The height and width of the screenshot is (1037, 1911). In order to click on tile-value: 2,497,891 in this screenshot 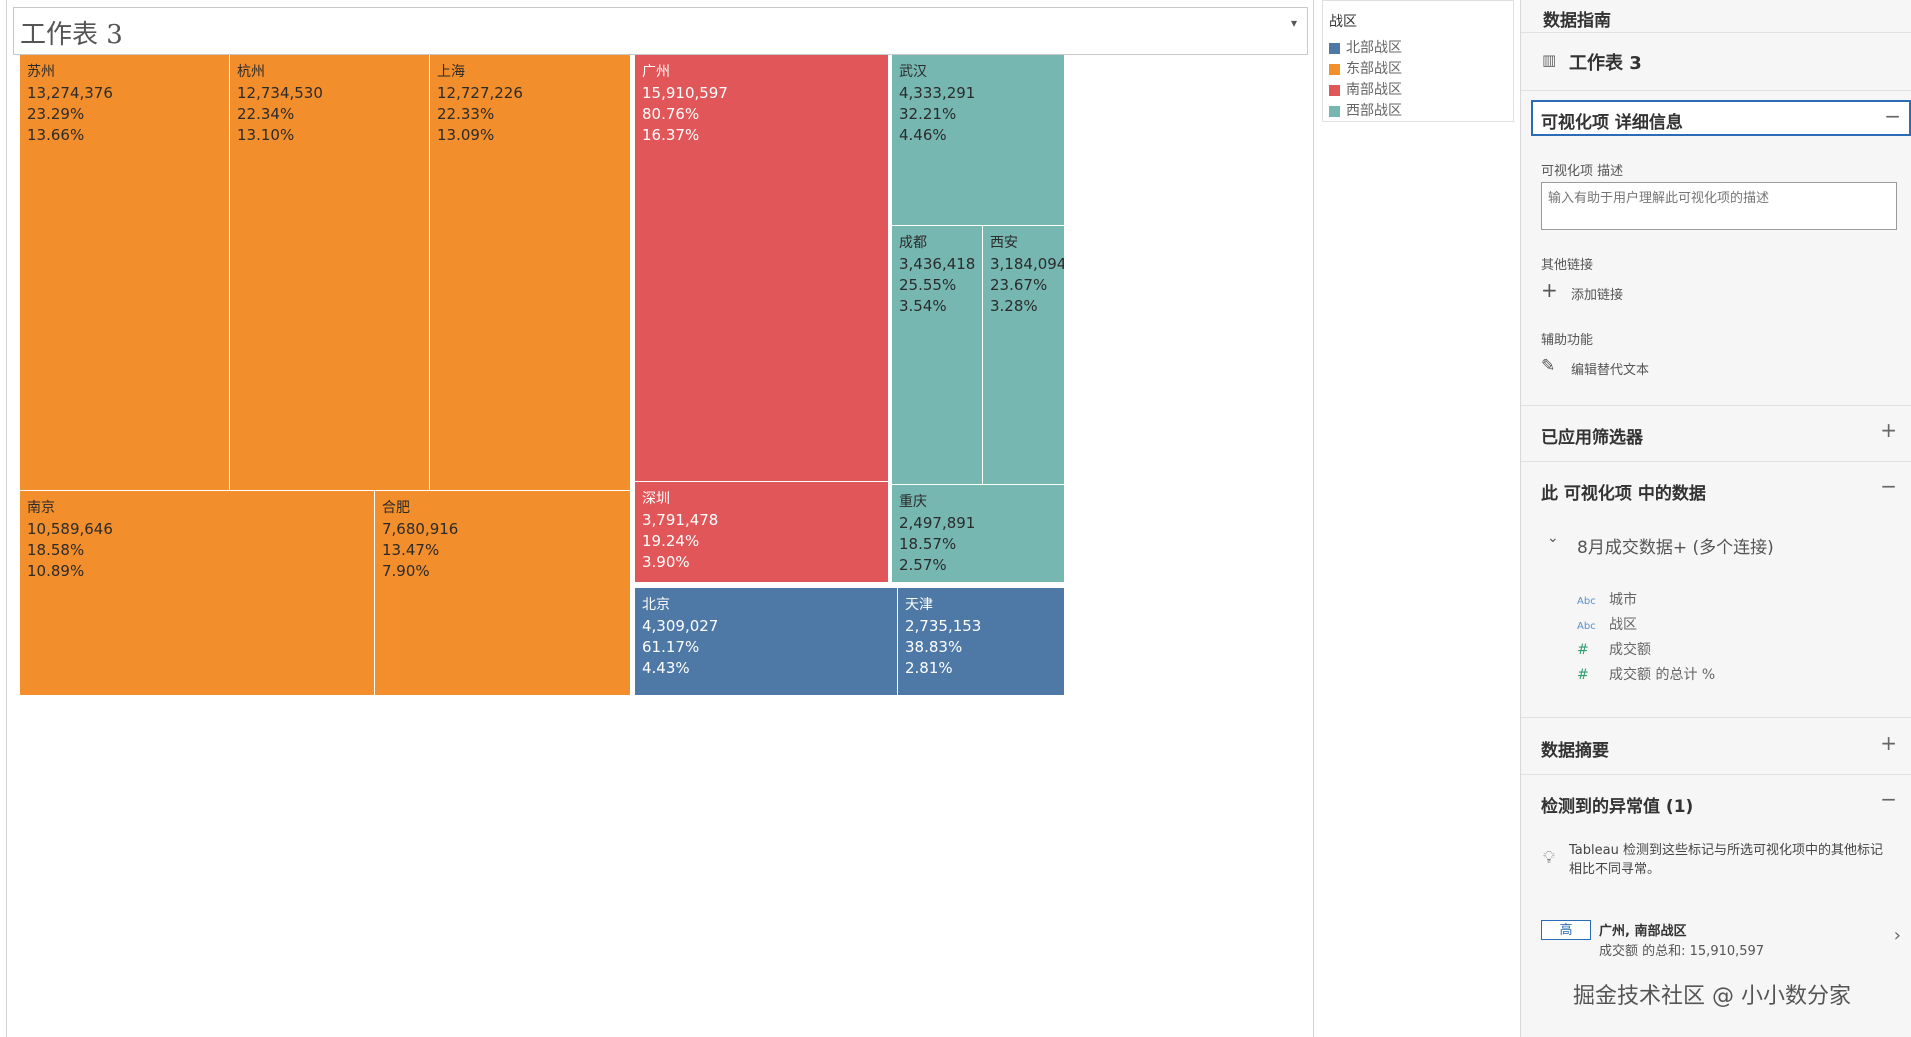, I will do `click(937, 523)`.